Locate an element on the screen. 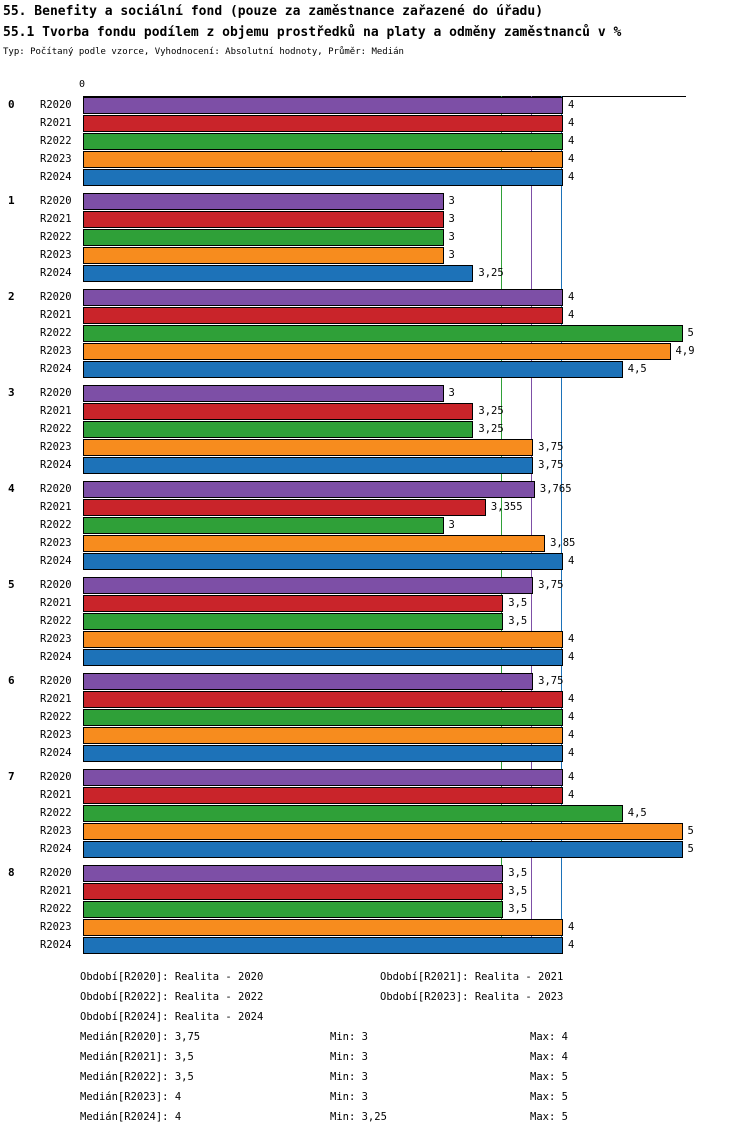  bar-value-label: 5 is located at coordinates (690, 849).